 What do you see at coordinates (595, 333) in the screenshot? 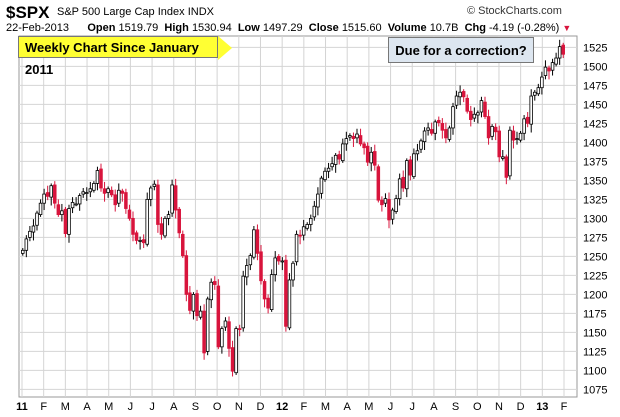
I see `y-tick-label: 1150` at bounding box center [595, 333].